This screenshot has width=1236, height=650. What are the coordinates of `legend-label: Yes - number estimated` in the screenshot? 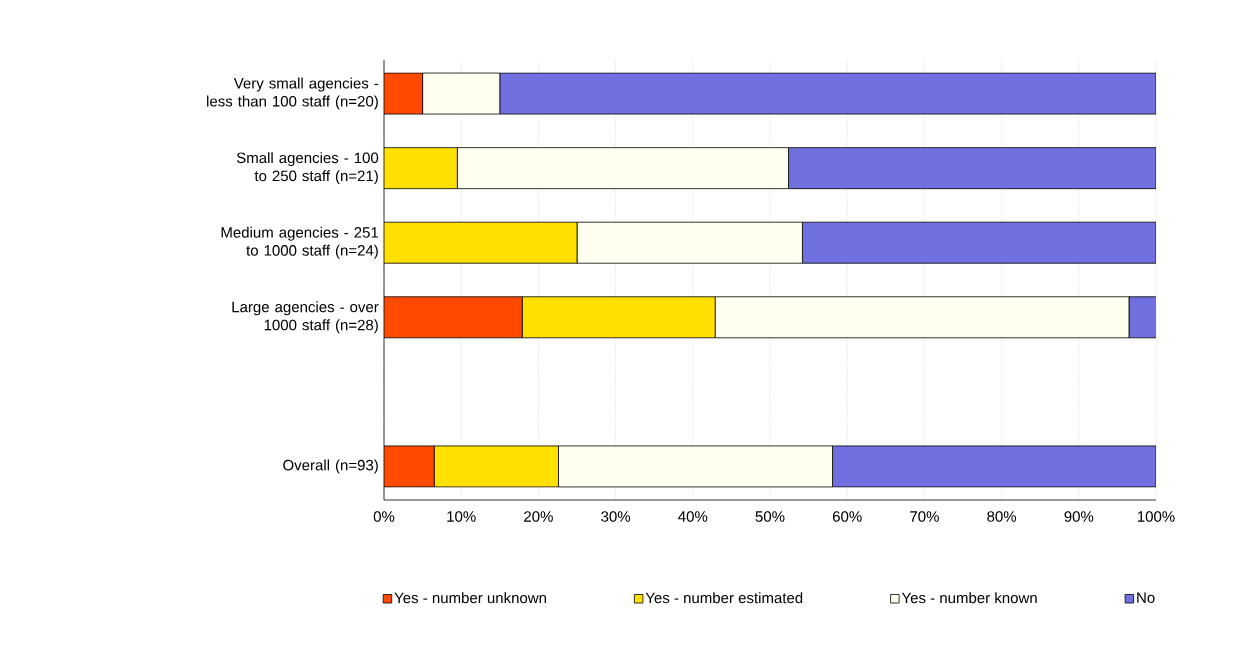 It's located at (724, 598).